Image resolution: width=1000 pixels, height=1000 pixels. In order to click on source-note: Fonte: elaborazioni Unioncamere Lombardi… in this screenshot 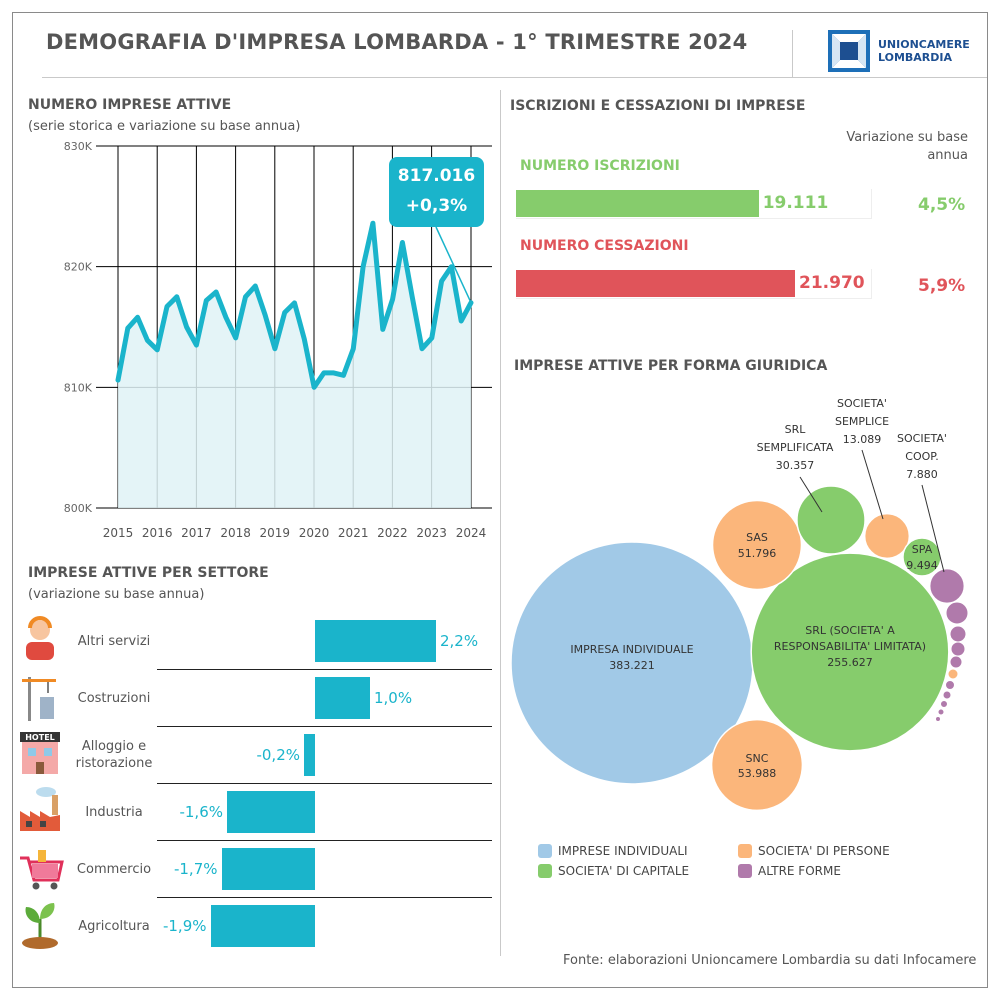, I will do `click(770, 960)`.